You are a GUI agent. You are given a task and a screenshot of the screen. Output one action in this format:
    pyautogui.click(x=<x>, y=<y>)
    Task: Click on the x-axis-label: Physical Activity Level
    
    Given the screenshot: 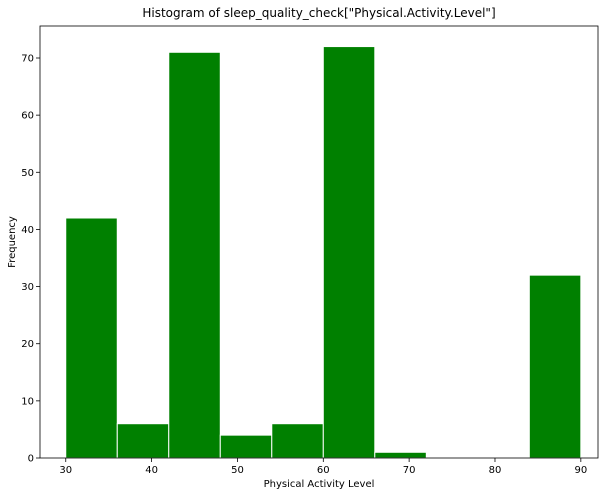 What is the action you would take?
    pyautogui.click(x=319, y=484)
    